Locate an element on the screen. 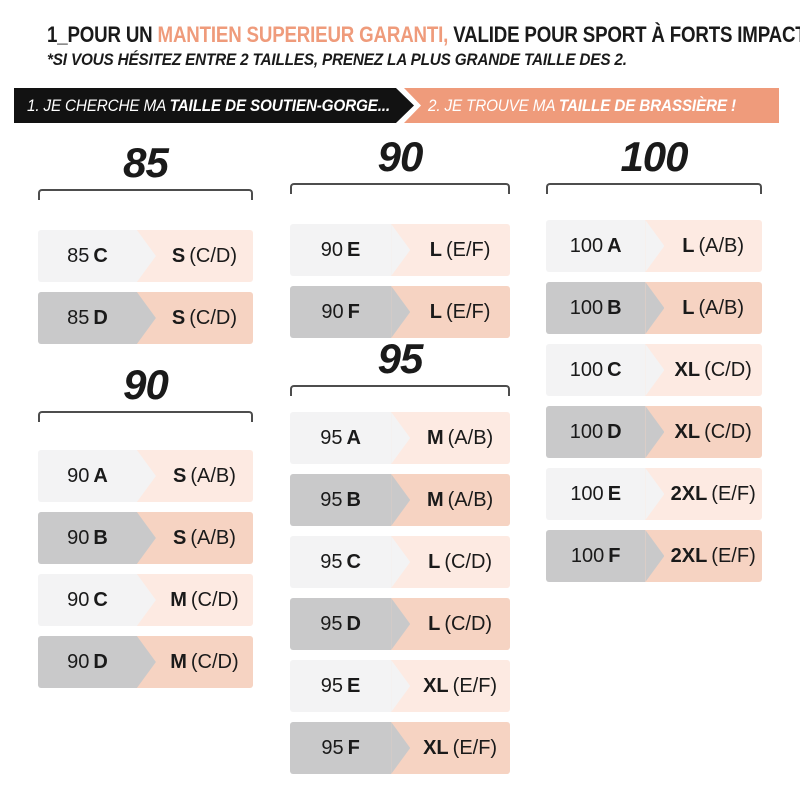 Image resolution: width=800 pixels, height=800 pixels. bra-size: S is located at coordinates (179, 537).